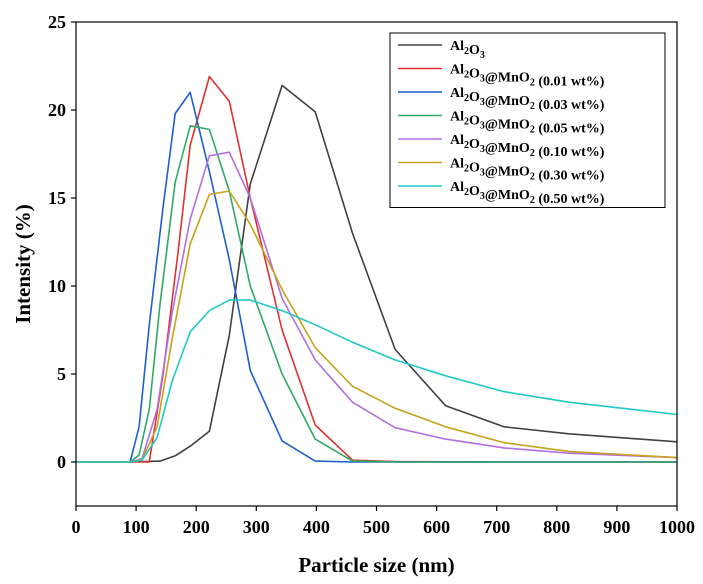  What do you see at coordinates (136, 527) in the screenshot?
I see `x-tick-label: 100` at bounding box center [136, 527].